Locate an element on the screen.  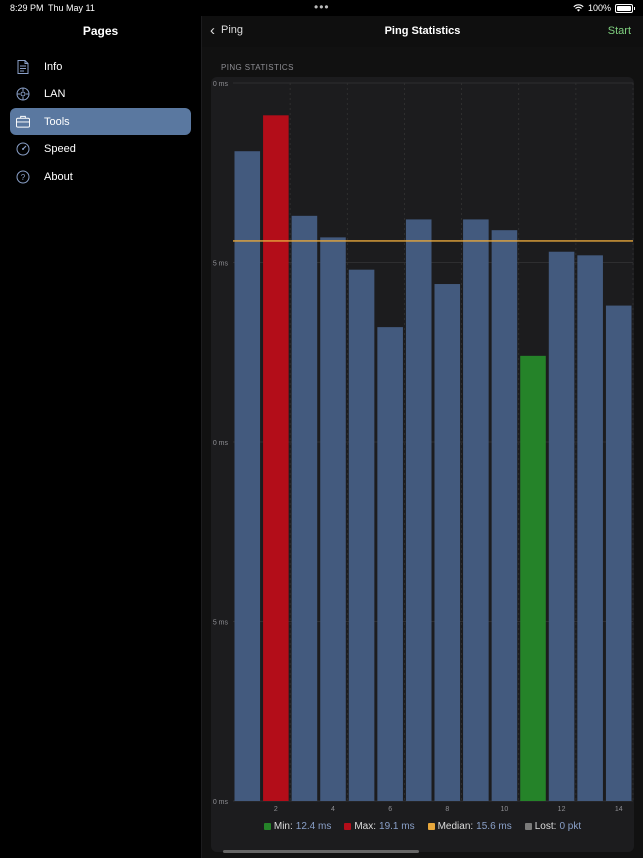
back-button: ‹ Ping is located at coordinates (227, 30).